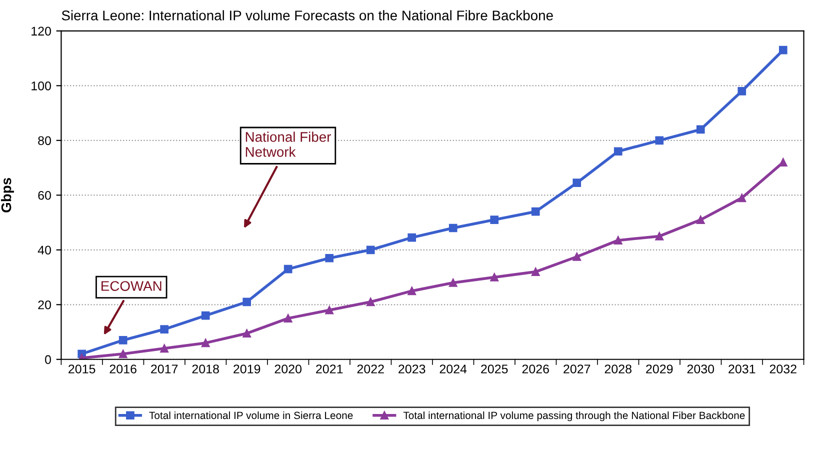  I want to click on x-tick-label: 2019, so click(247, 369).